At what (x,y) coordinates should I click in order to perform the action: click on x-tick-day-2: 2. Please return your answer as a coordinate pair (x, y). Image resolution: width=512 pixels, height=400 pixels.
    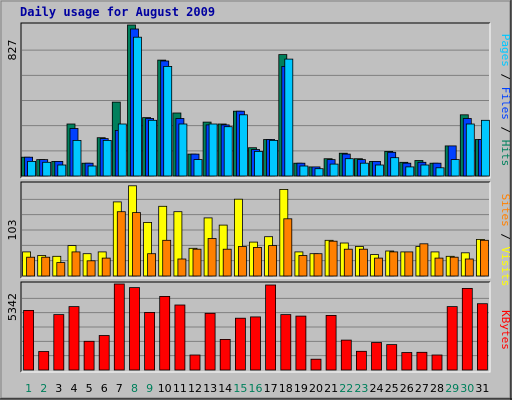
    Looking at the image, I should click on (43, 388).